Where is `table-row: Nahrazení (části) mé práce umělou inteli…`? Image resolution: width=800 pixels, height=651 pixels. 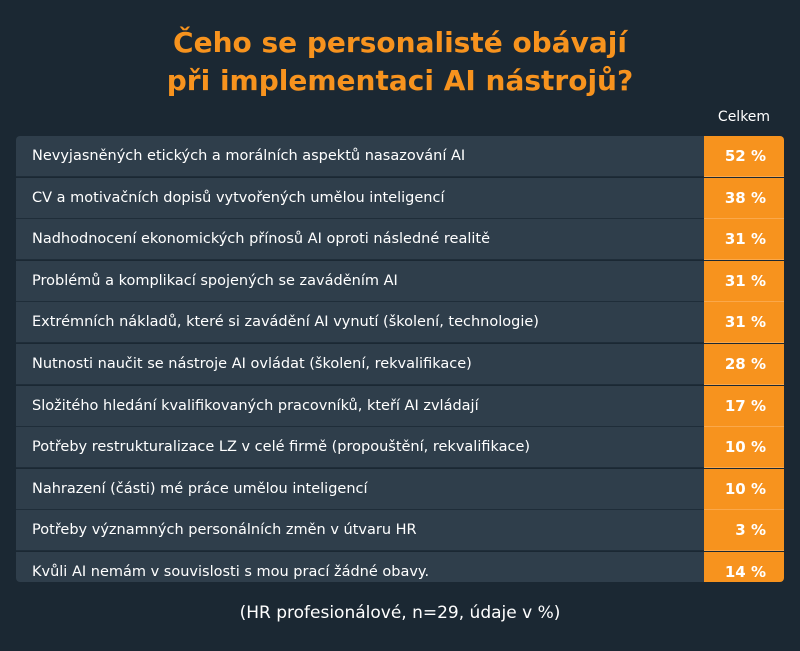
table-row: Nahrazení (části) mé práce umělou inteli… is located at coordinates (400, 489).